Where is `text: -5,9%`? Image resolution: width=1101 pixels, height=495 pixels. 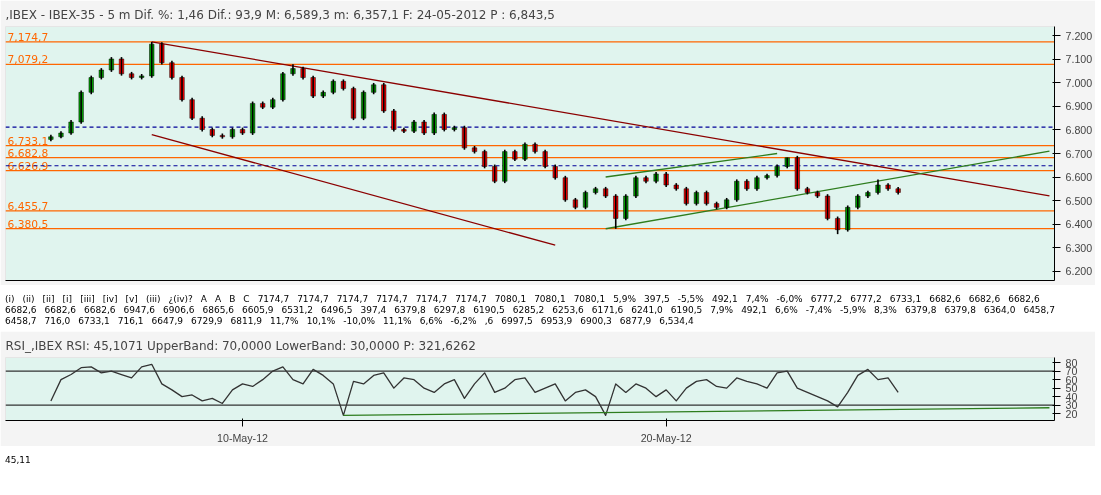
text: -5,9% is located at coordinates (853, 310).